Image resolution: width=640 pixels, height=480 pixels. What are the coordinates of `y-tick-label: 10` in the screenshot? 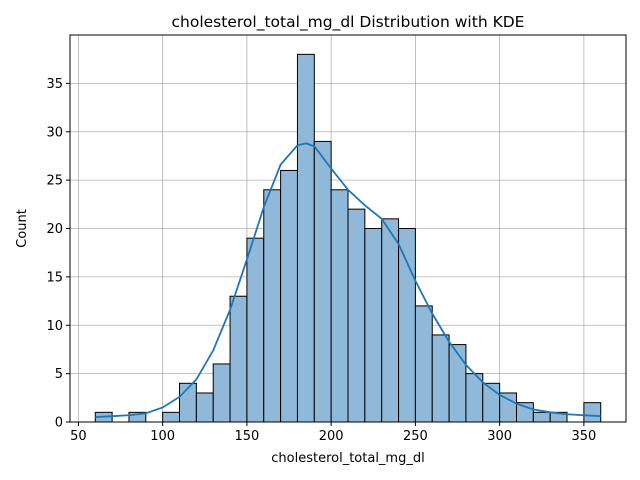 It's located at (54, 326).